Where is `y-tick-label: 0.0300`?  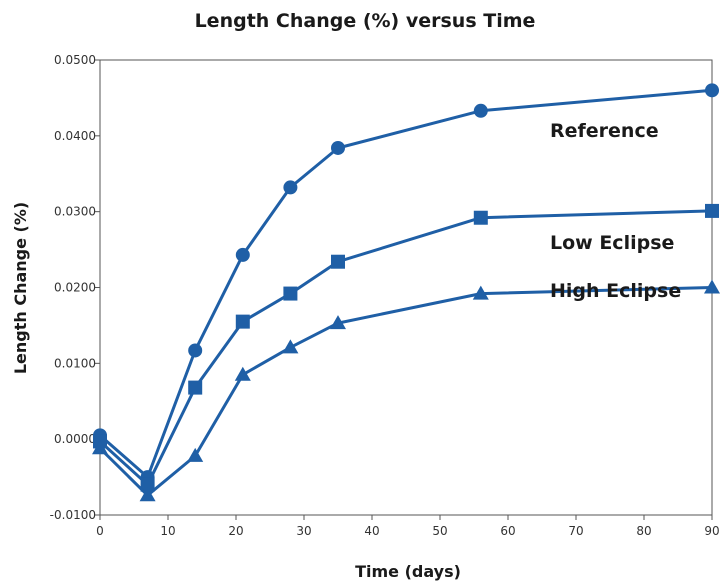 y-tick-label: 0.0300 is located at coordinates (75, 212).